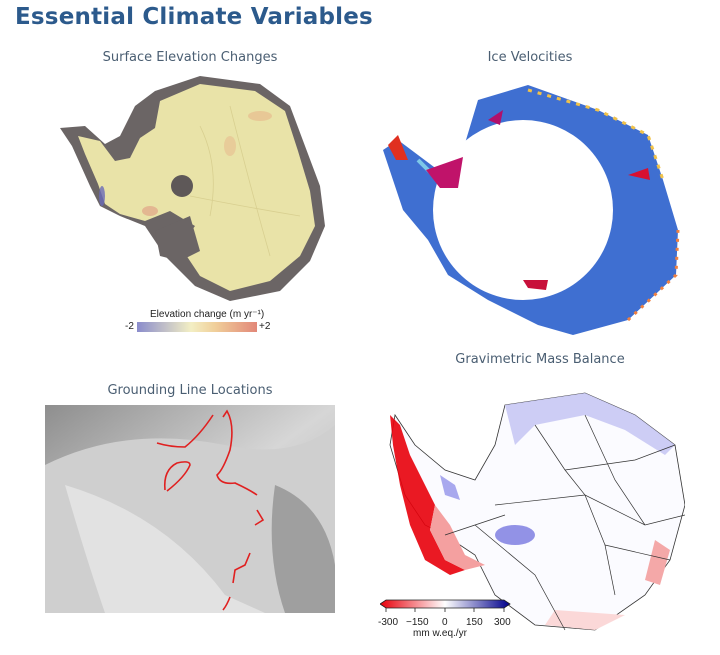 The height and width of the screenshot is (655, 720). Describe the element at coordinates (445, 622) in the screenshot. I see `gmb-tick-2: 0` at that location.